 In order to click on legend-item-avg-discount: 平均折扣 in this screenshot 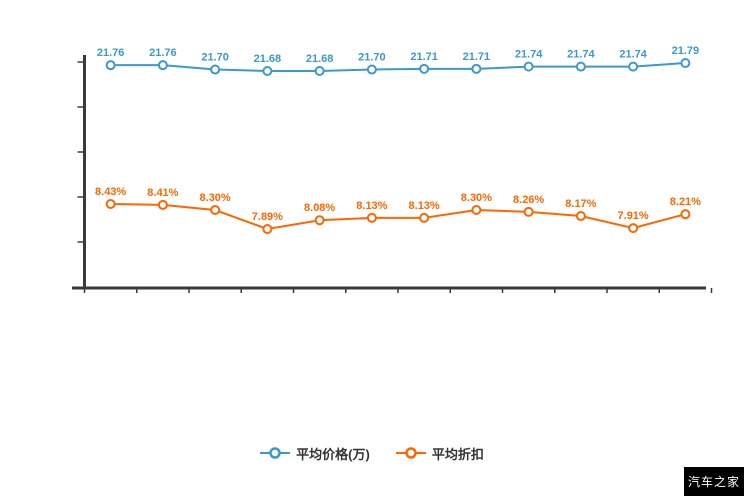, I will do `click(439, 453)`.